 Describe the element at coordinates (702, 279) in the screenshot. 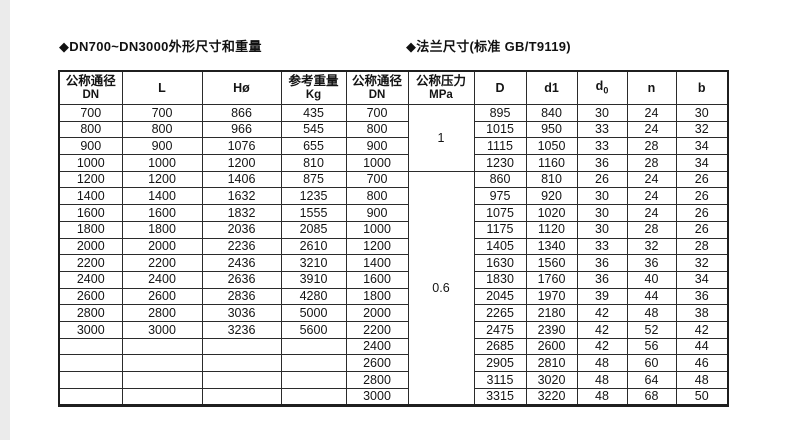

I see `table-cell: 34` at that location.